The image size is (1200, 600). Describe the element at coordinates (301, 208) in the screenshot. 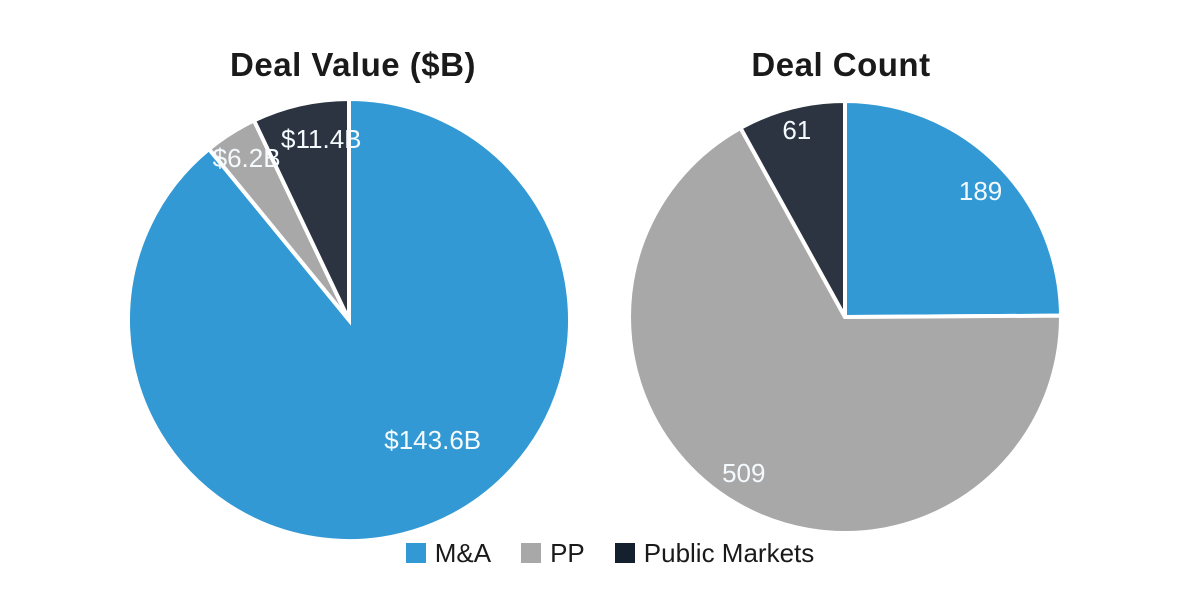

I see `pie-slice-deal-value-public-markets` at that location.